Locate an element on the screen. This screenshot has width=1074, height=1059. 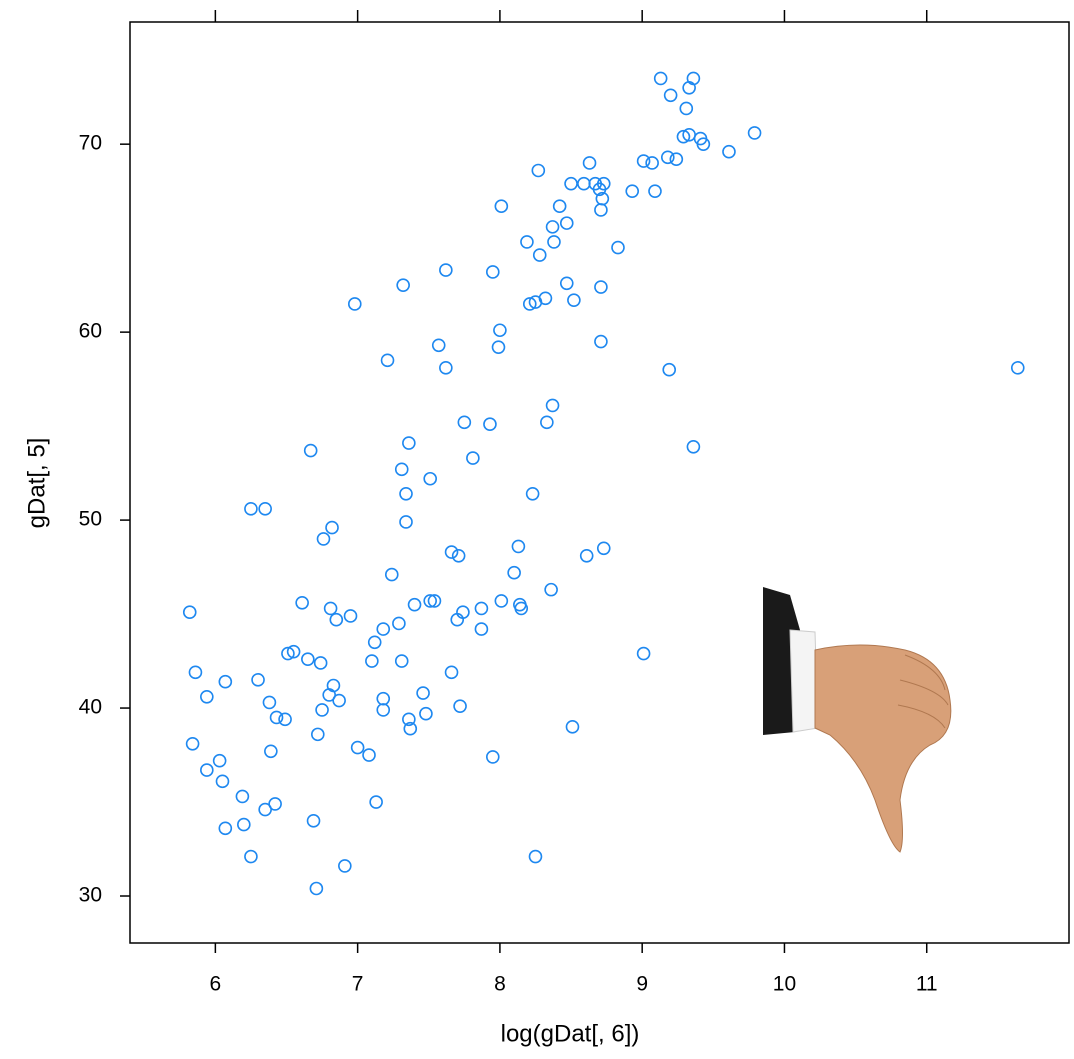
y-axis-title: gDat[, 5] is located at coordinates (36, 483).